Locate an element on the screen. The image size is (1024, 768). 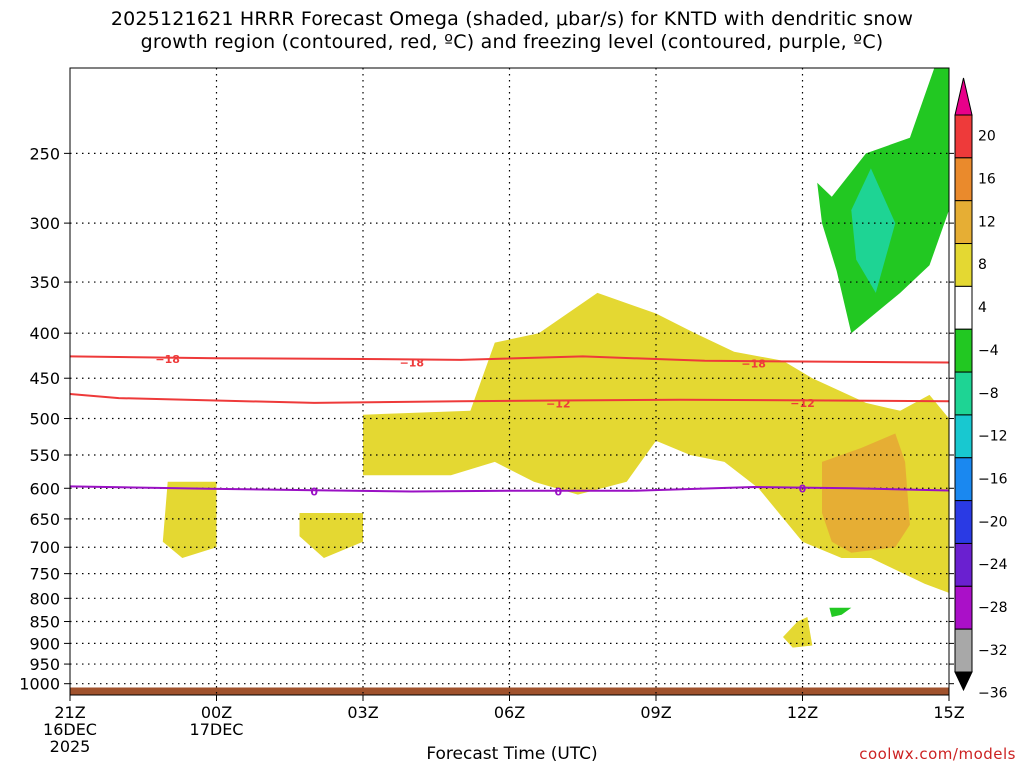
source-credit: coolwx.com/models is located at coordinates (937, 754).